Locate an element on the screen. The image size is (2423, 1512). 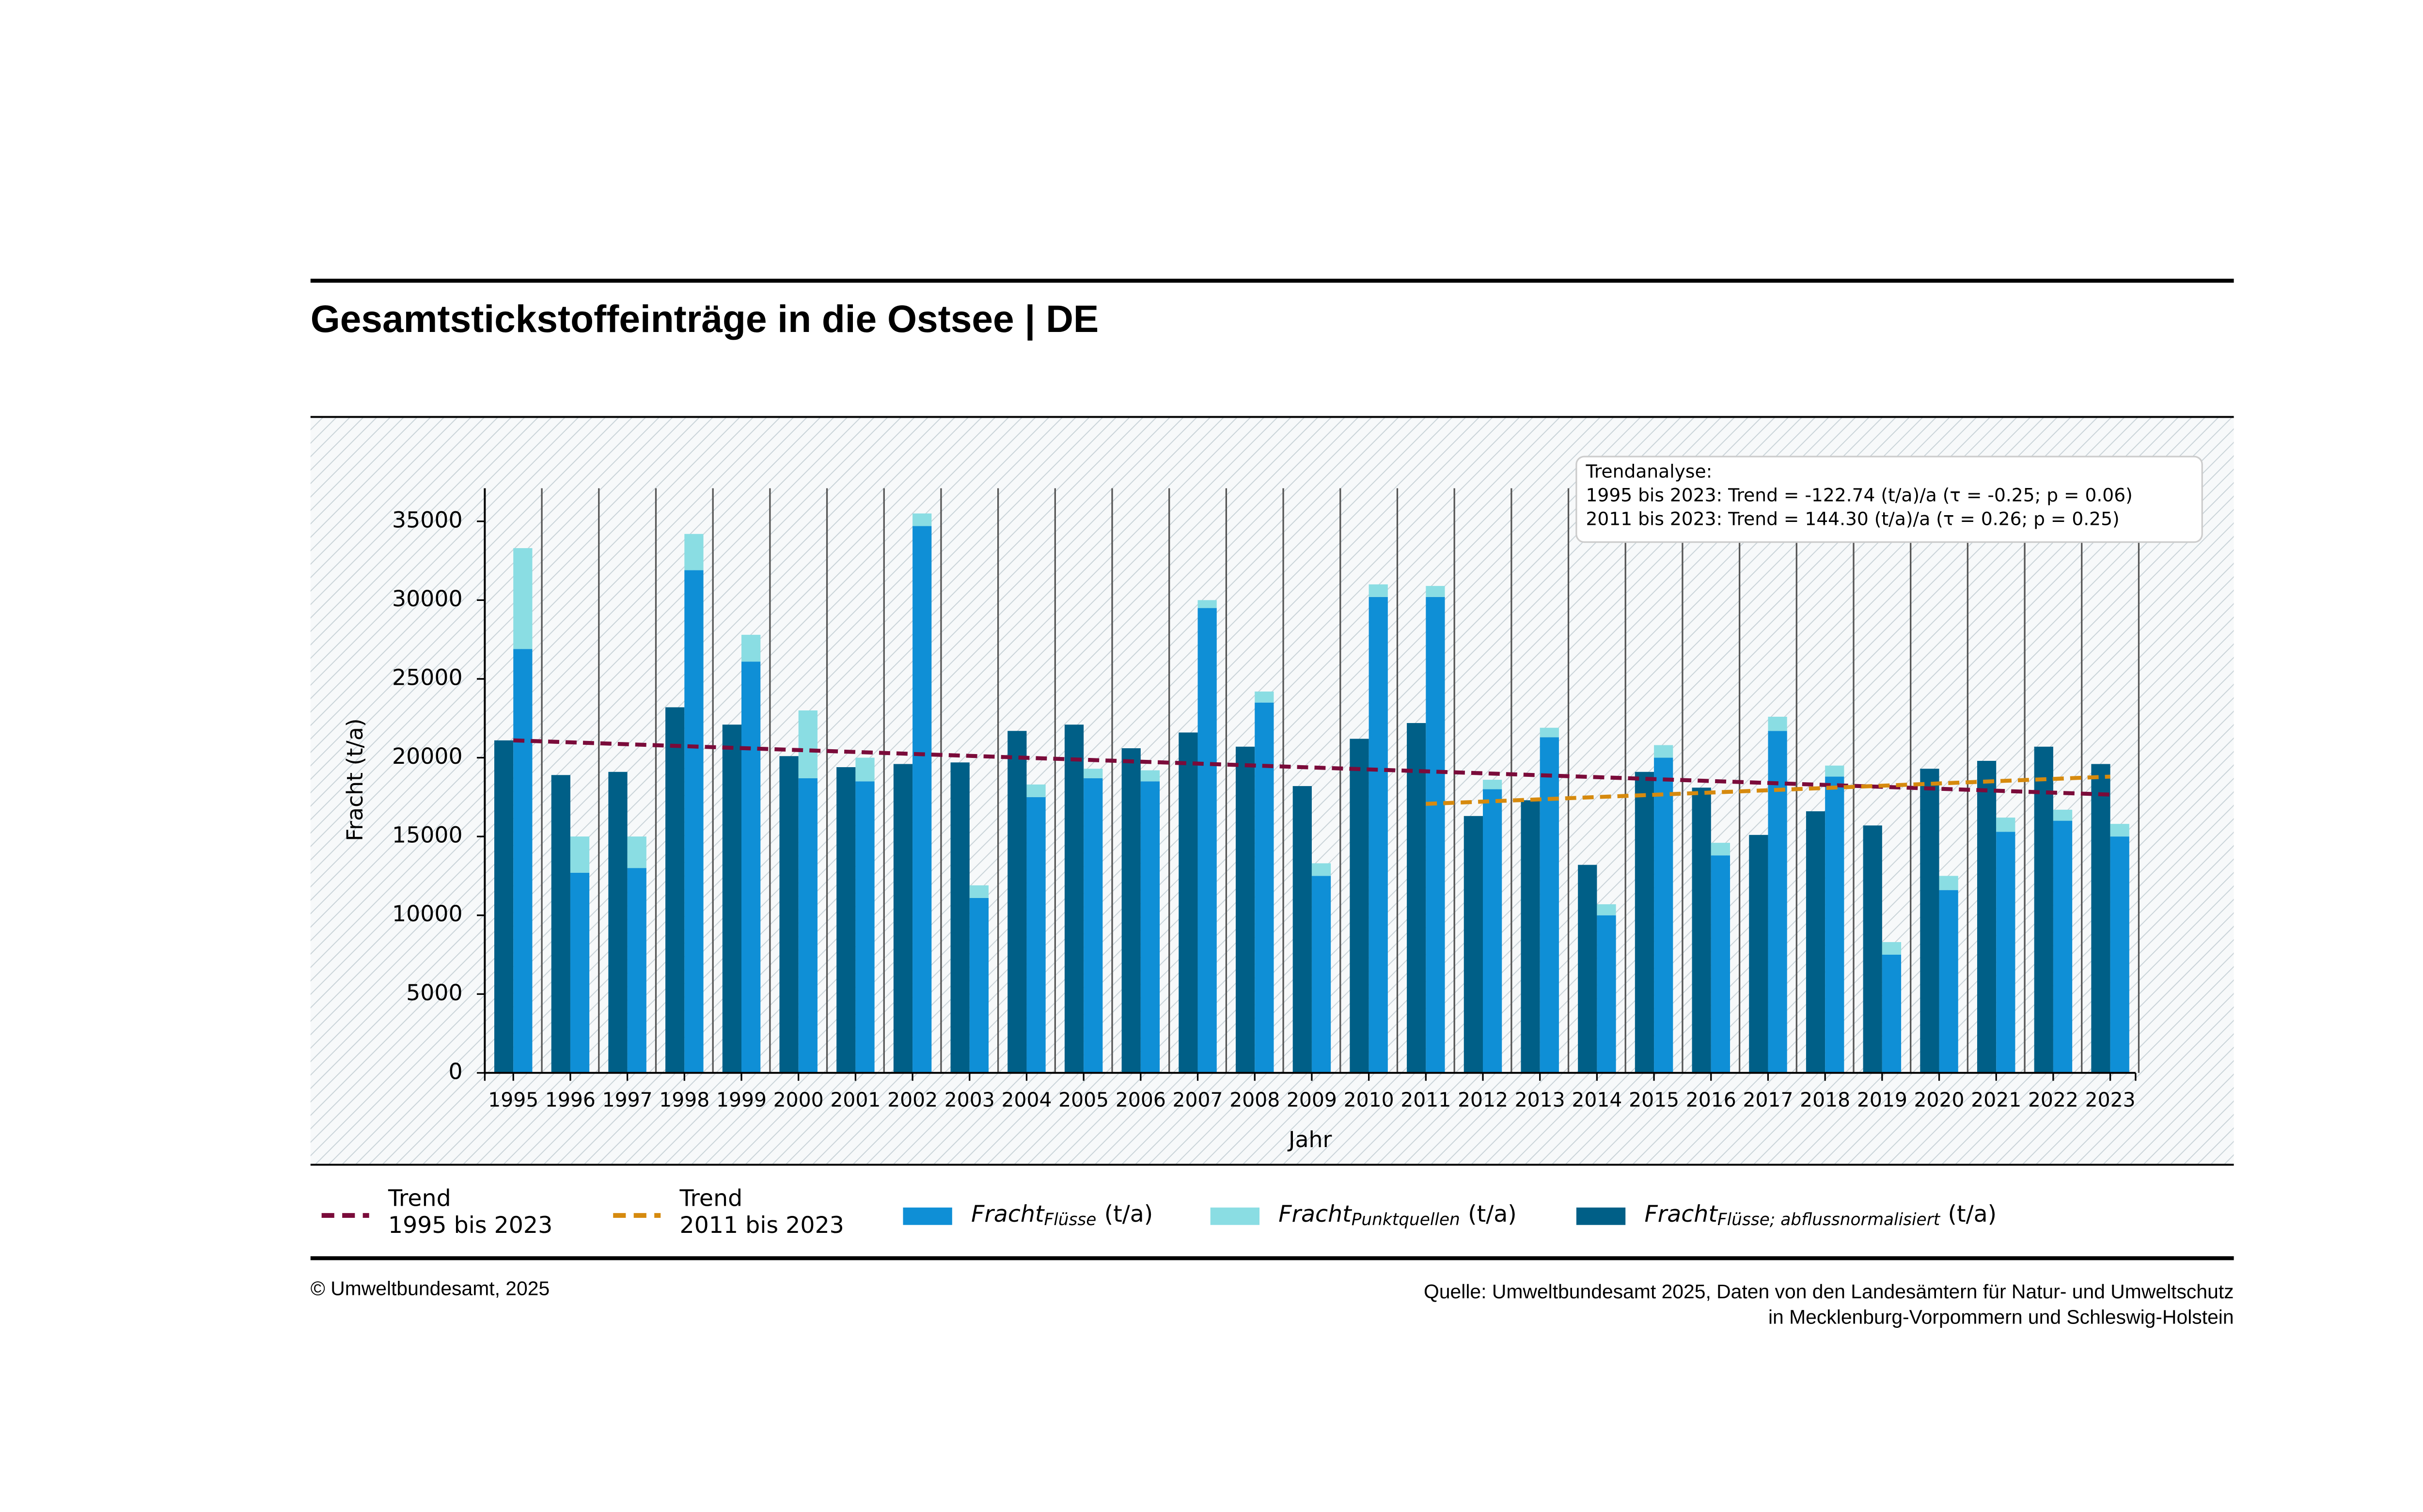
x-tick-label: 2002 is located at coordinates (912, 1100).